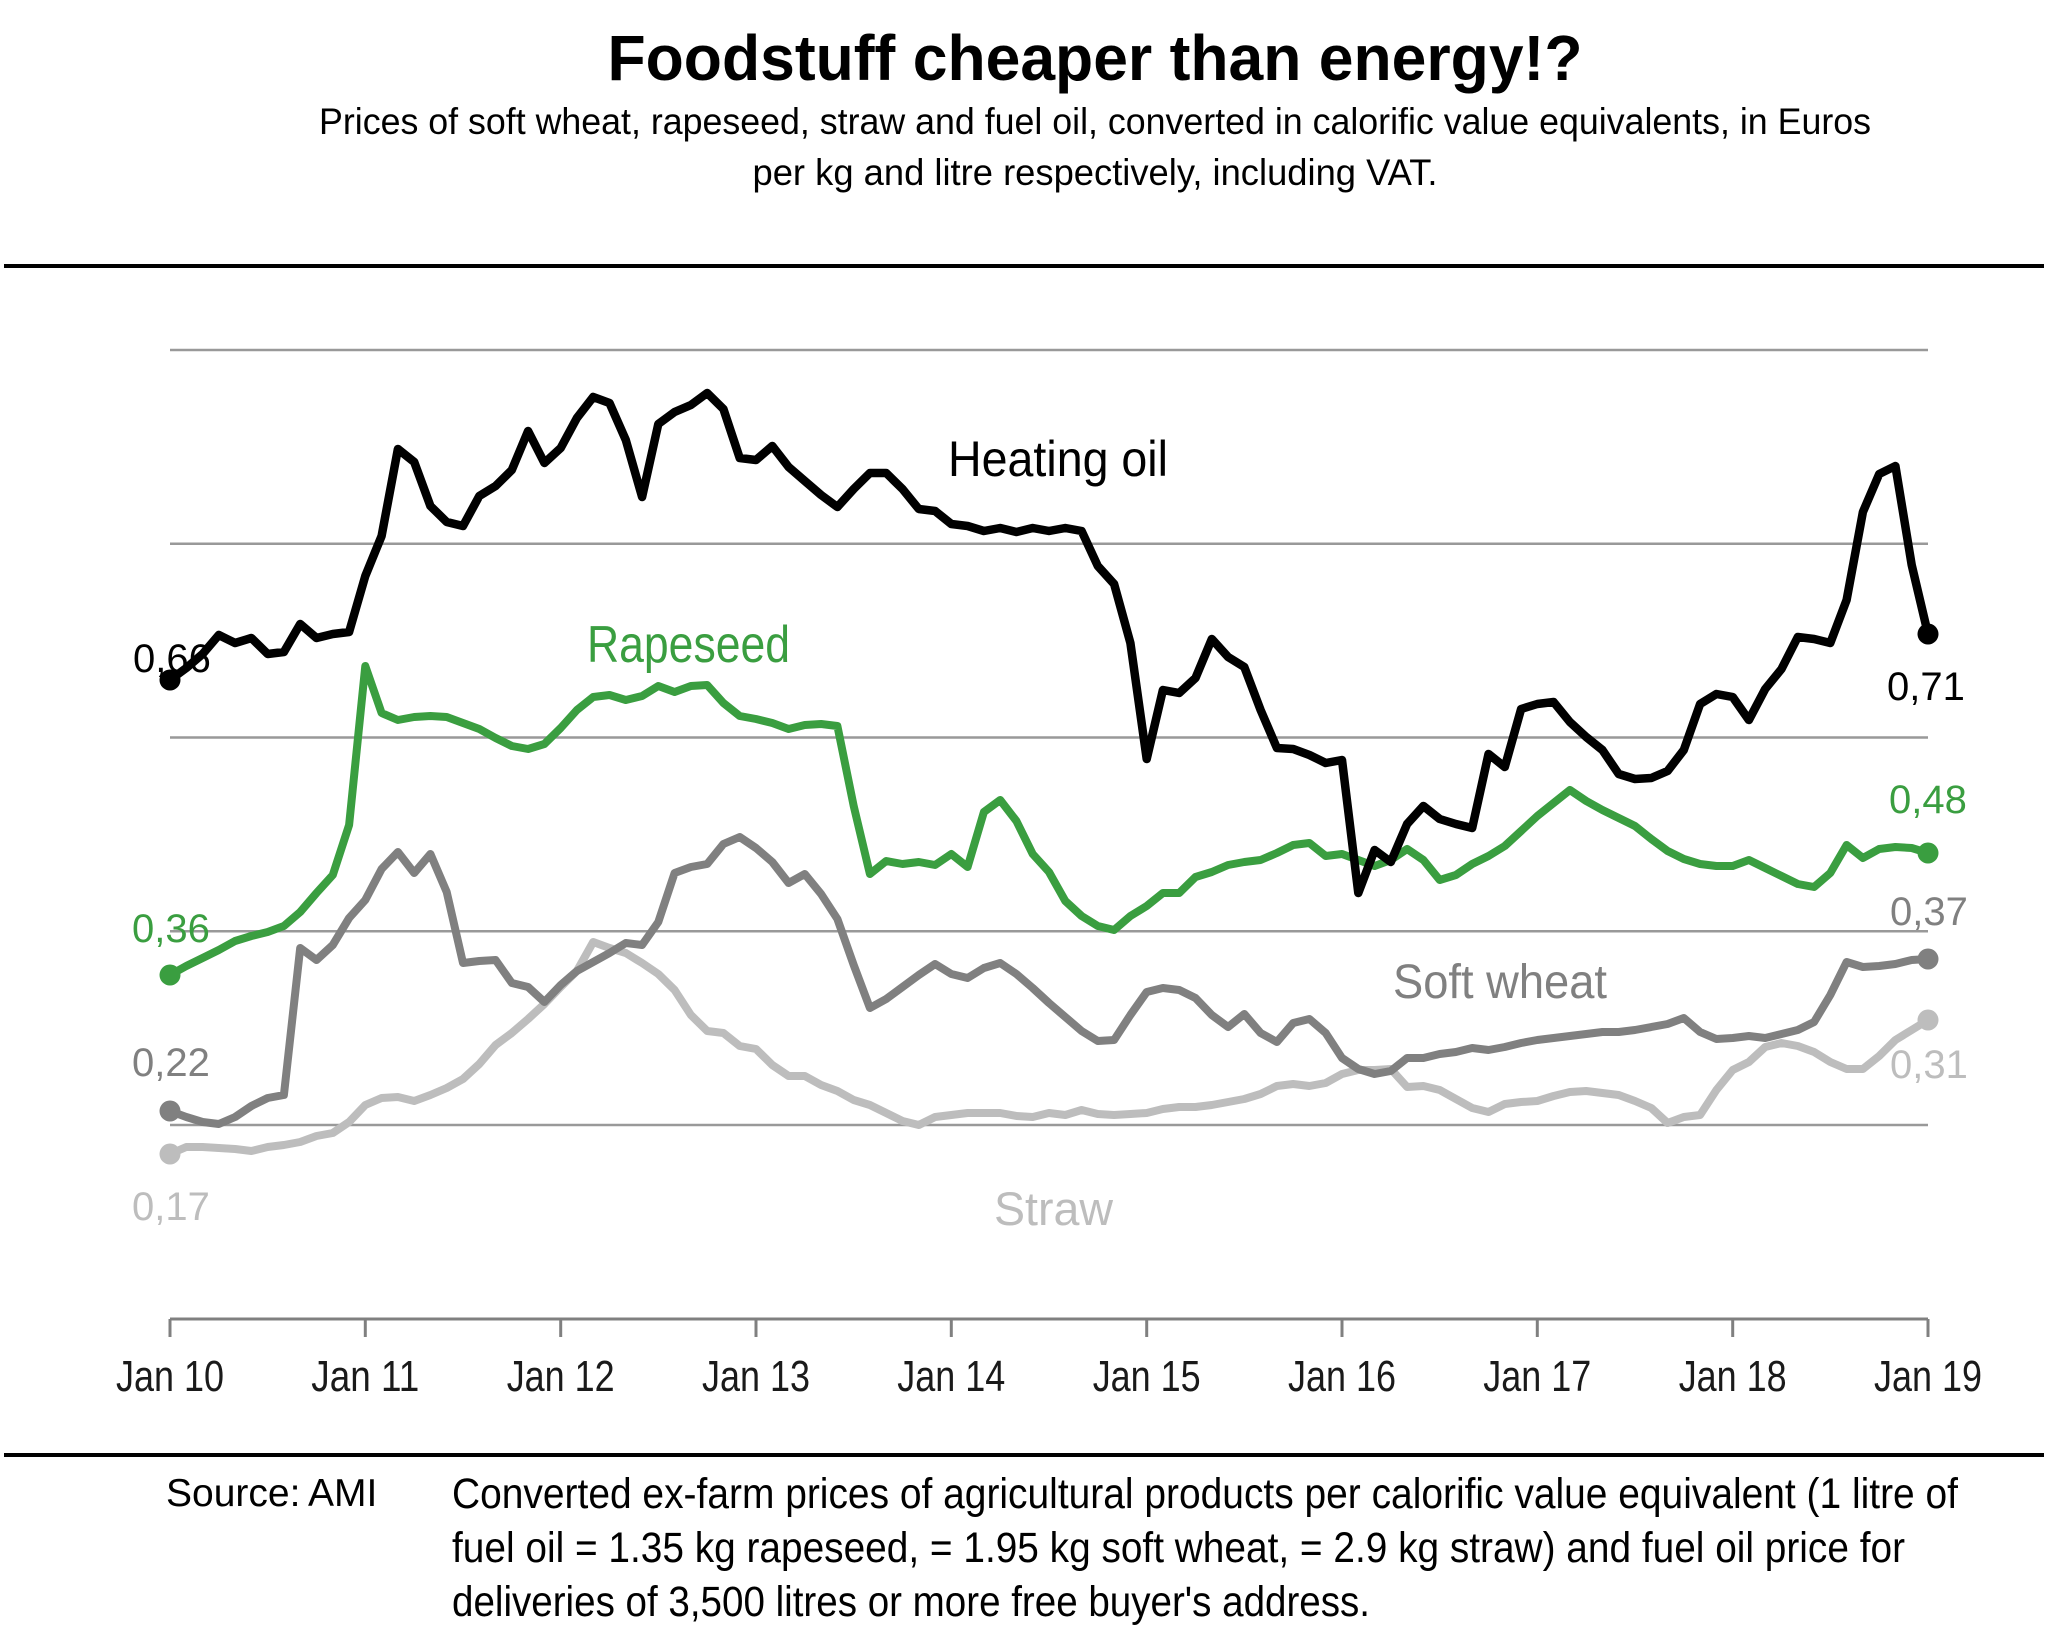 Image resolution: width=2048 pixels, height=1634 pixels. Describe the element at coordinates (365, 1376) in the screenshot. I see `svg-text: Jan 11` at that location.